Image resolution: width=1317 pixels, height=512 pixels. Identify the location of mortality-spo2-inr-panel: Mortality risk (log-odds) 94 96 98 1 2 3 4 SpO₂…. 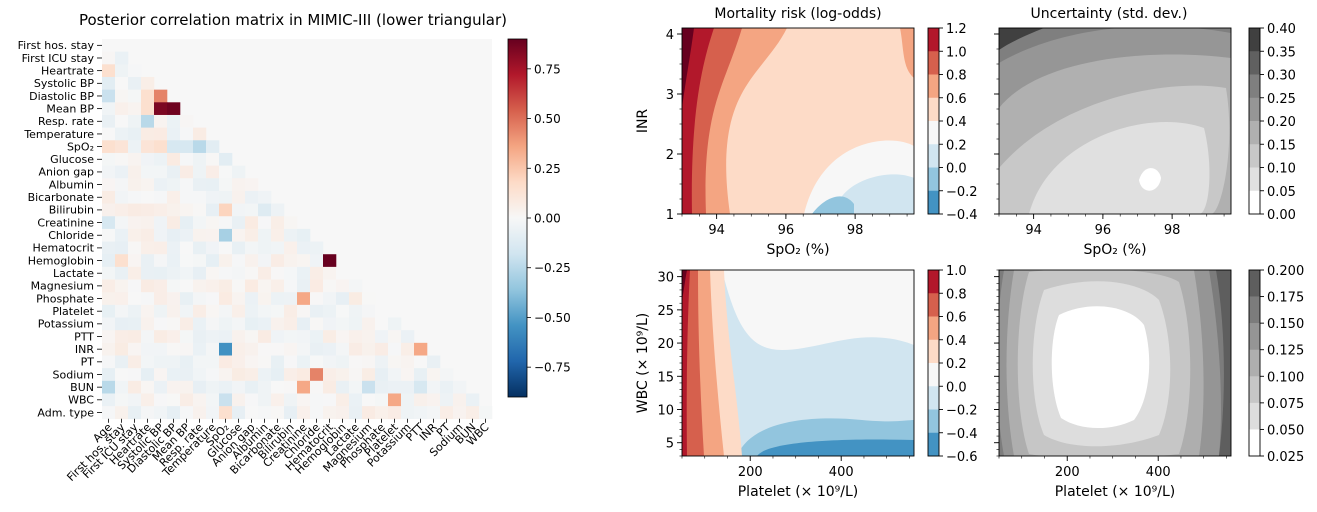
(806, 132).